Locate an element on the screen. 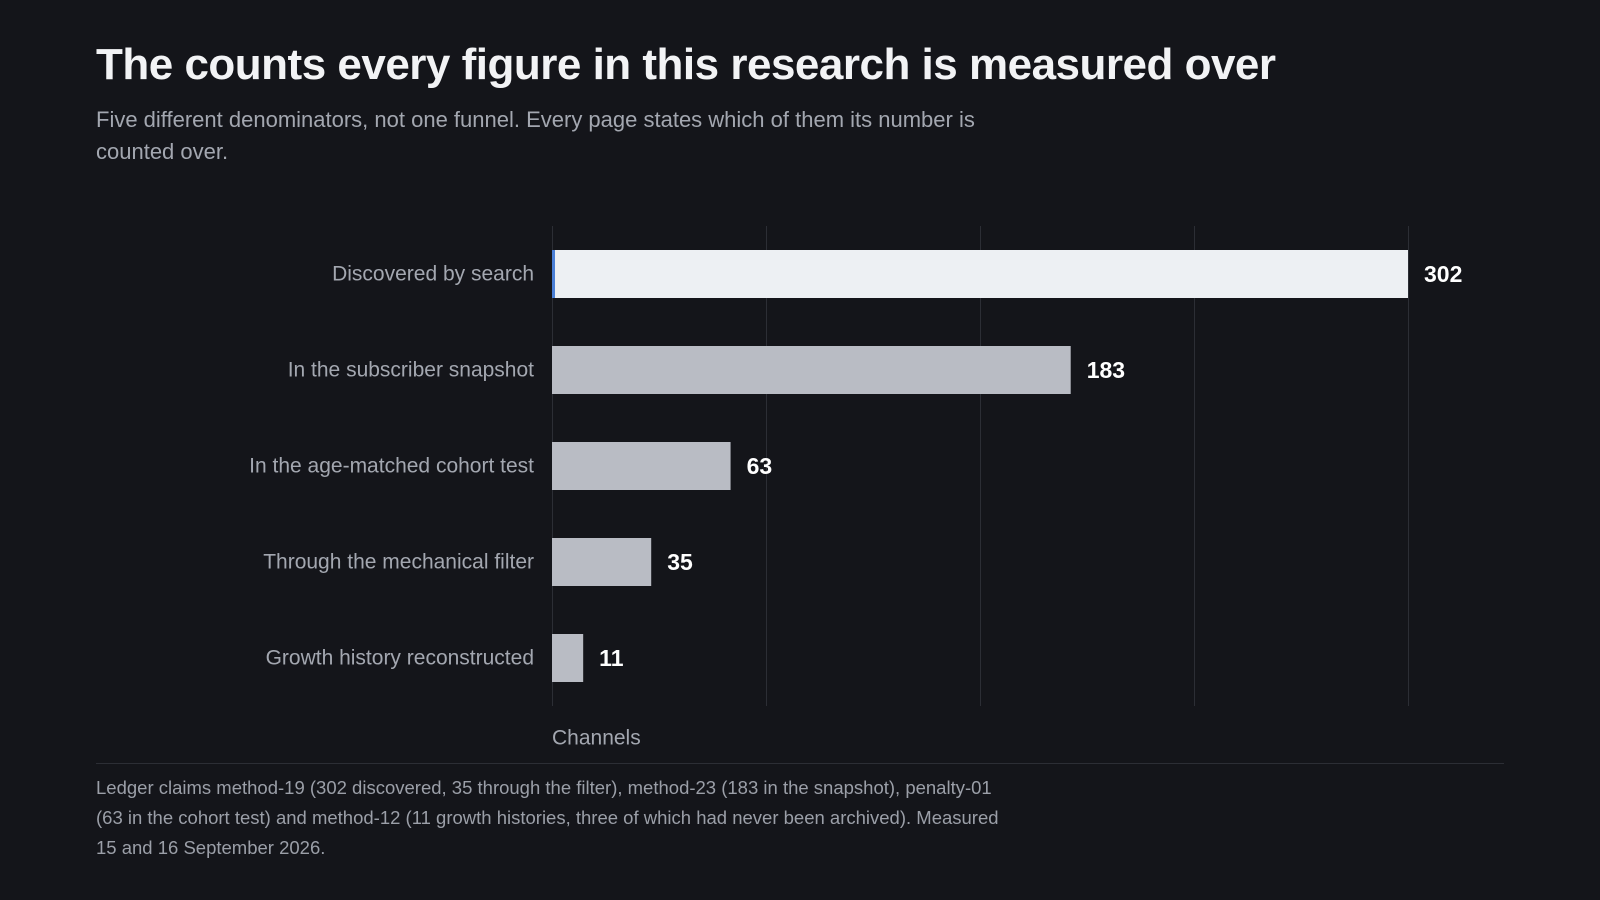 The height and width of the screenshot is (900, 1600). category-label-4: Growth history reconstructed is located at coordinates (400, 658).